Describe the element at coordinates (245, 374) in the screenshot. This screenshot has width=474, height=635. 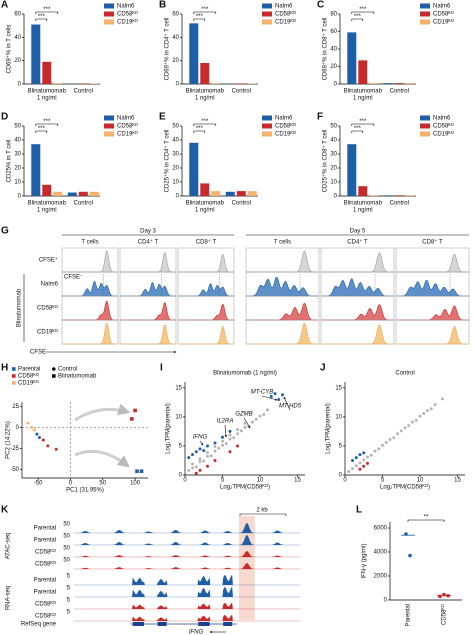
I see `chart-title: Blinatumomab (1 ng/ml)` at that location.